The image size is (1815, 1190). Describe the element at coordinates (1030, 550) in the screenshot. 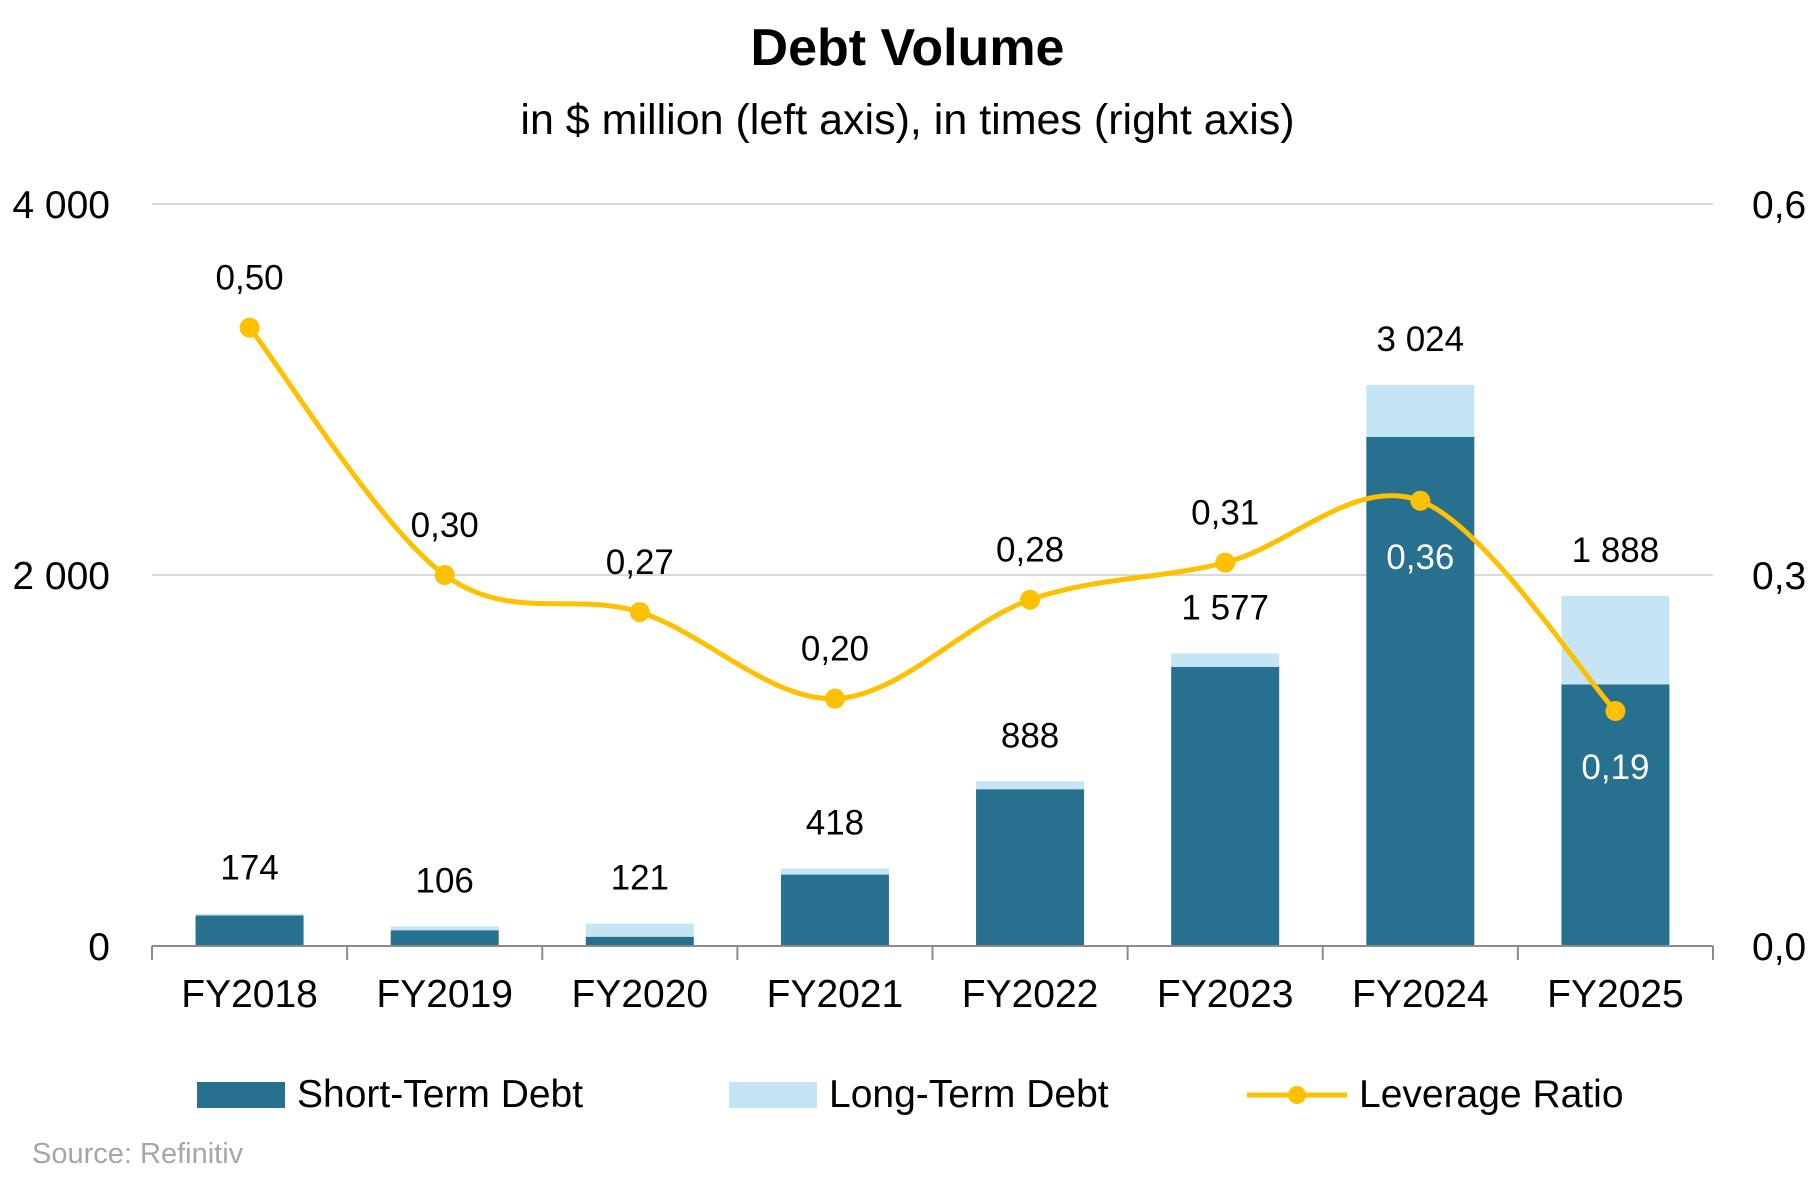

I see `leverage-ratio-label: 0,28` at that location.